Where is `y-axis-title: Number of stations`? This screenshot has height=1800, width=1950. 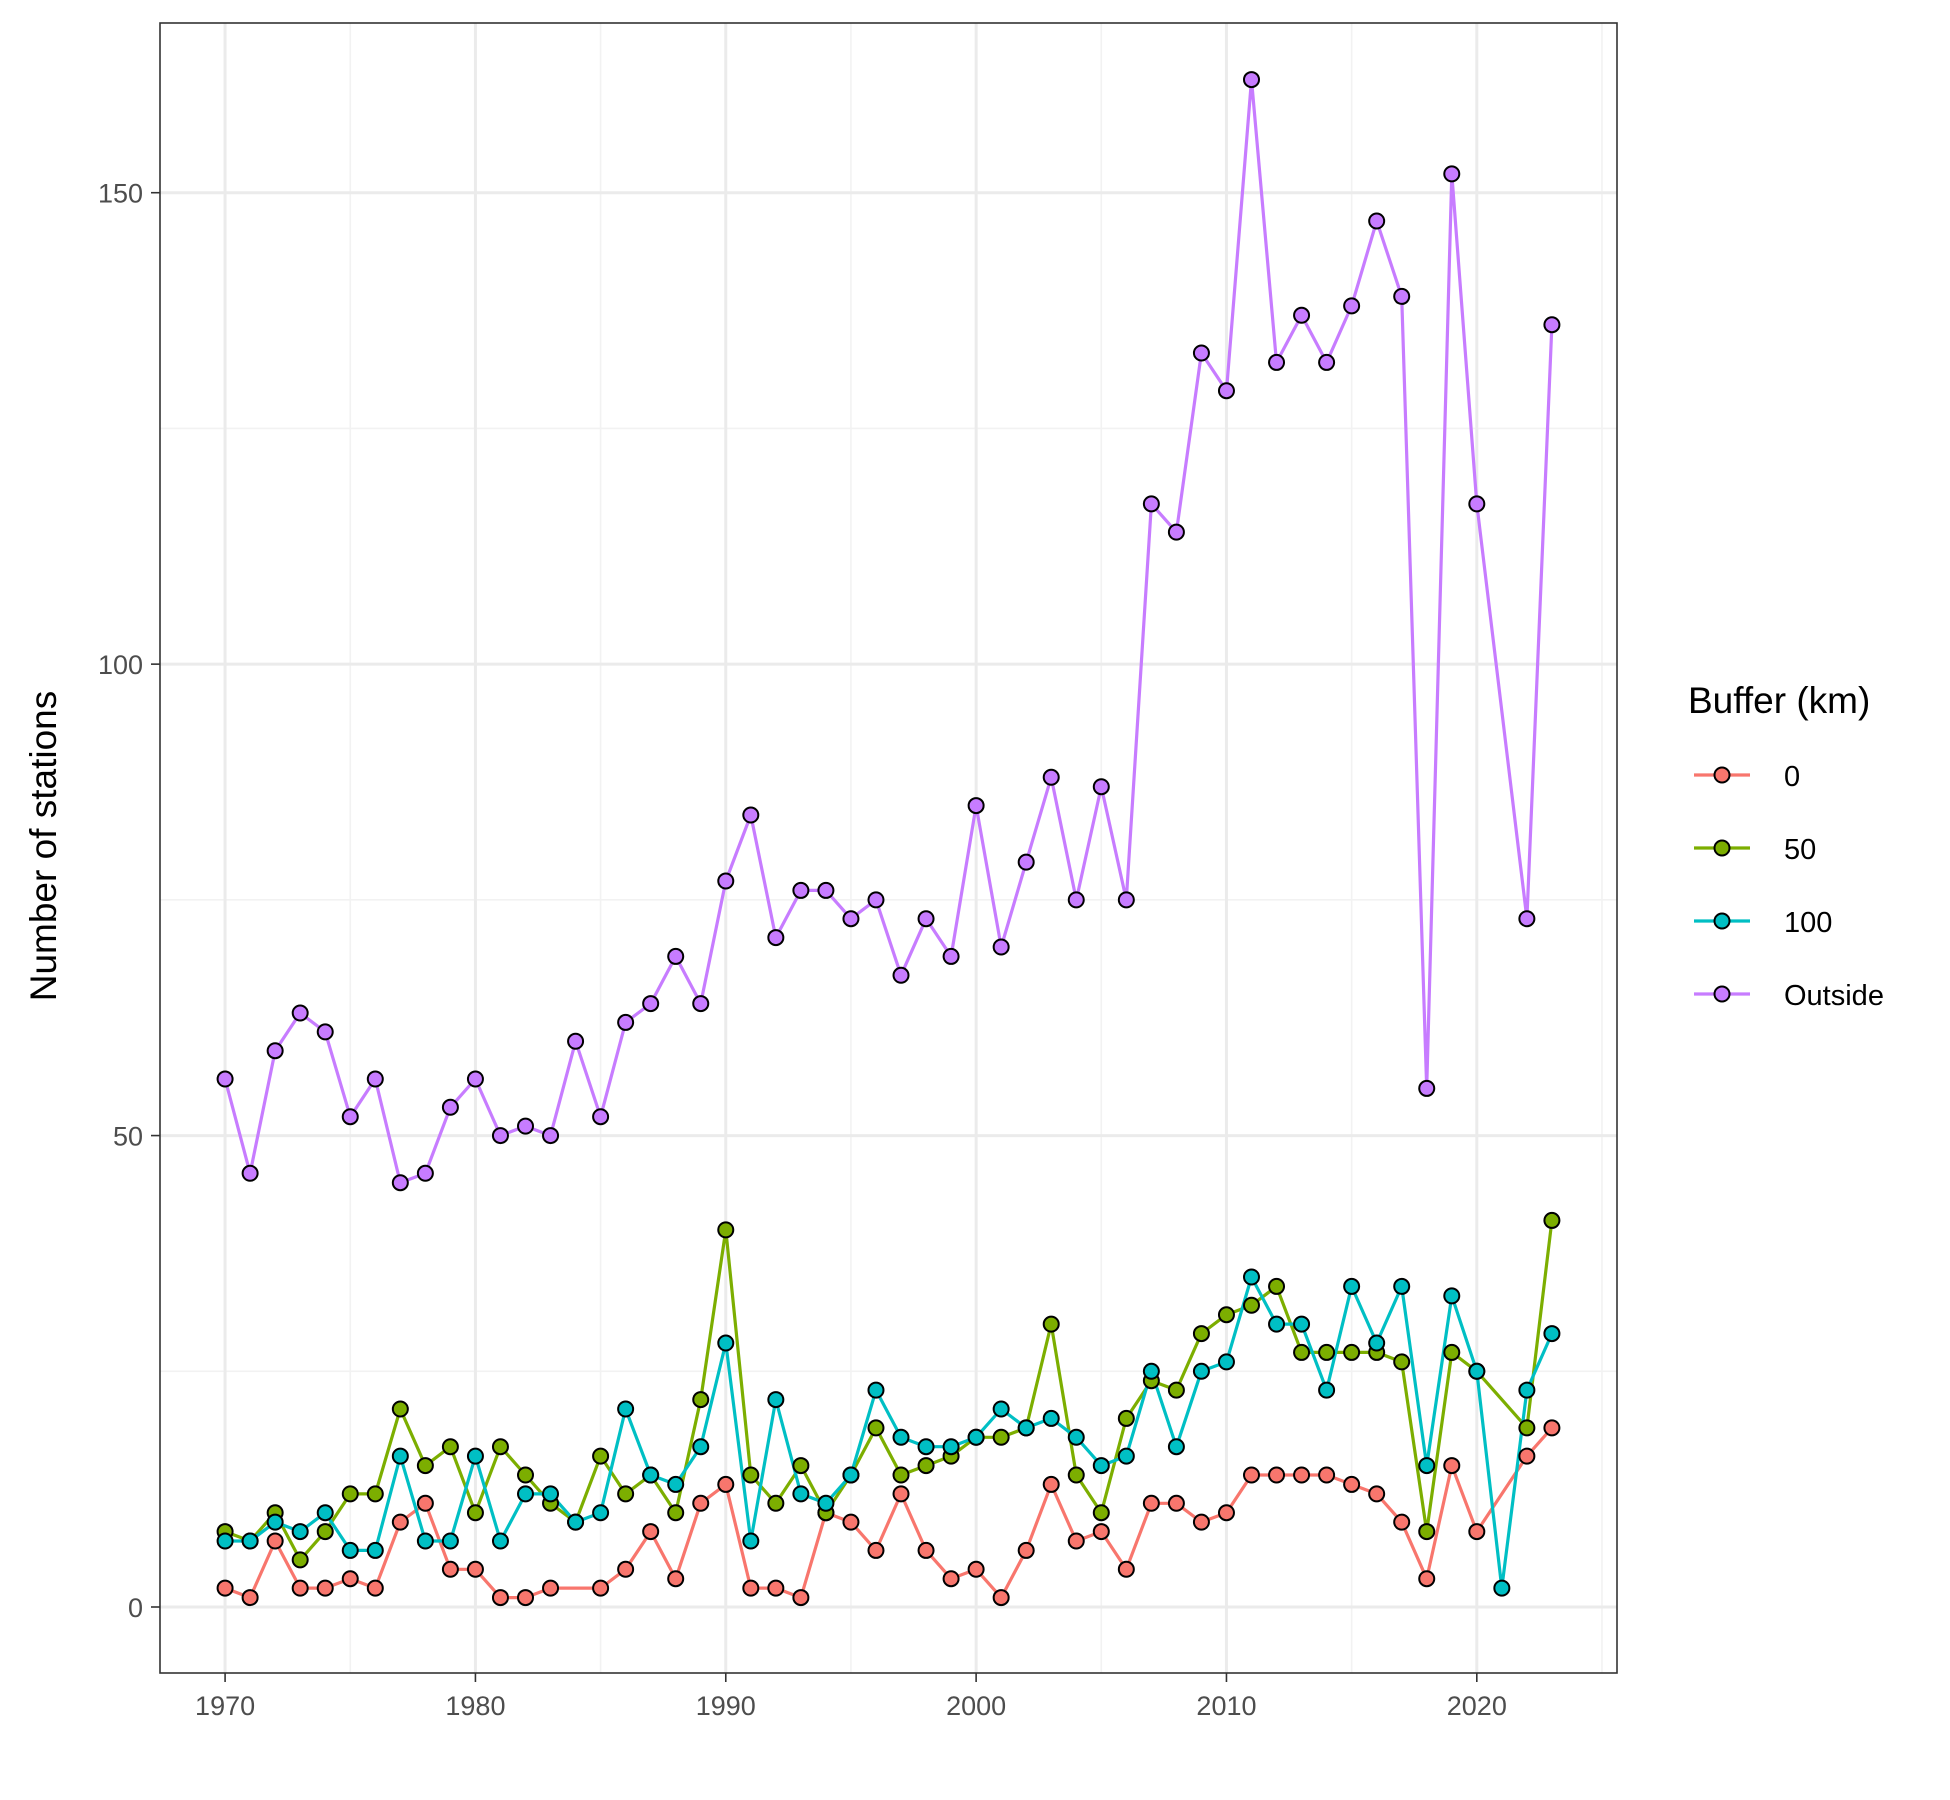
y-axis-title: Number of stations is located at coordinates (43, 846).